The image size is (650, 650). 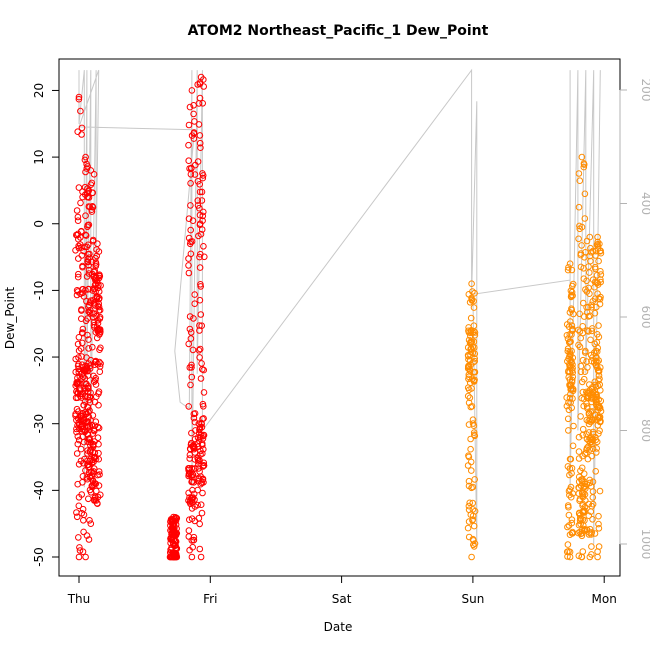 What do you see at coordinates (39, 224) in the screenshot?
I see `y-tick-label: 0` at bounding box center [39, 224].